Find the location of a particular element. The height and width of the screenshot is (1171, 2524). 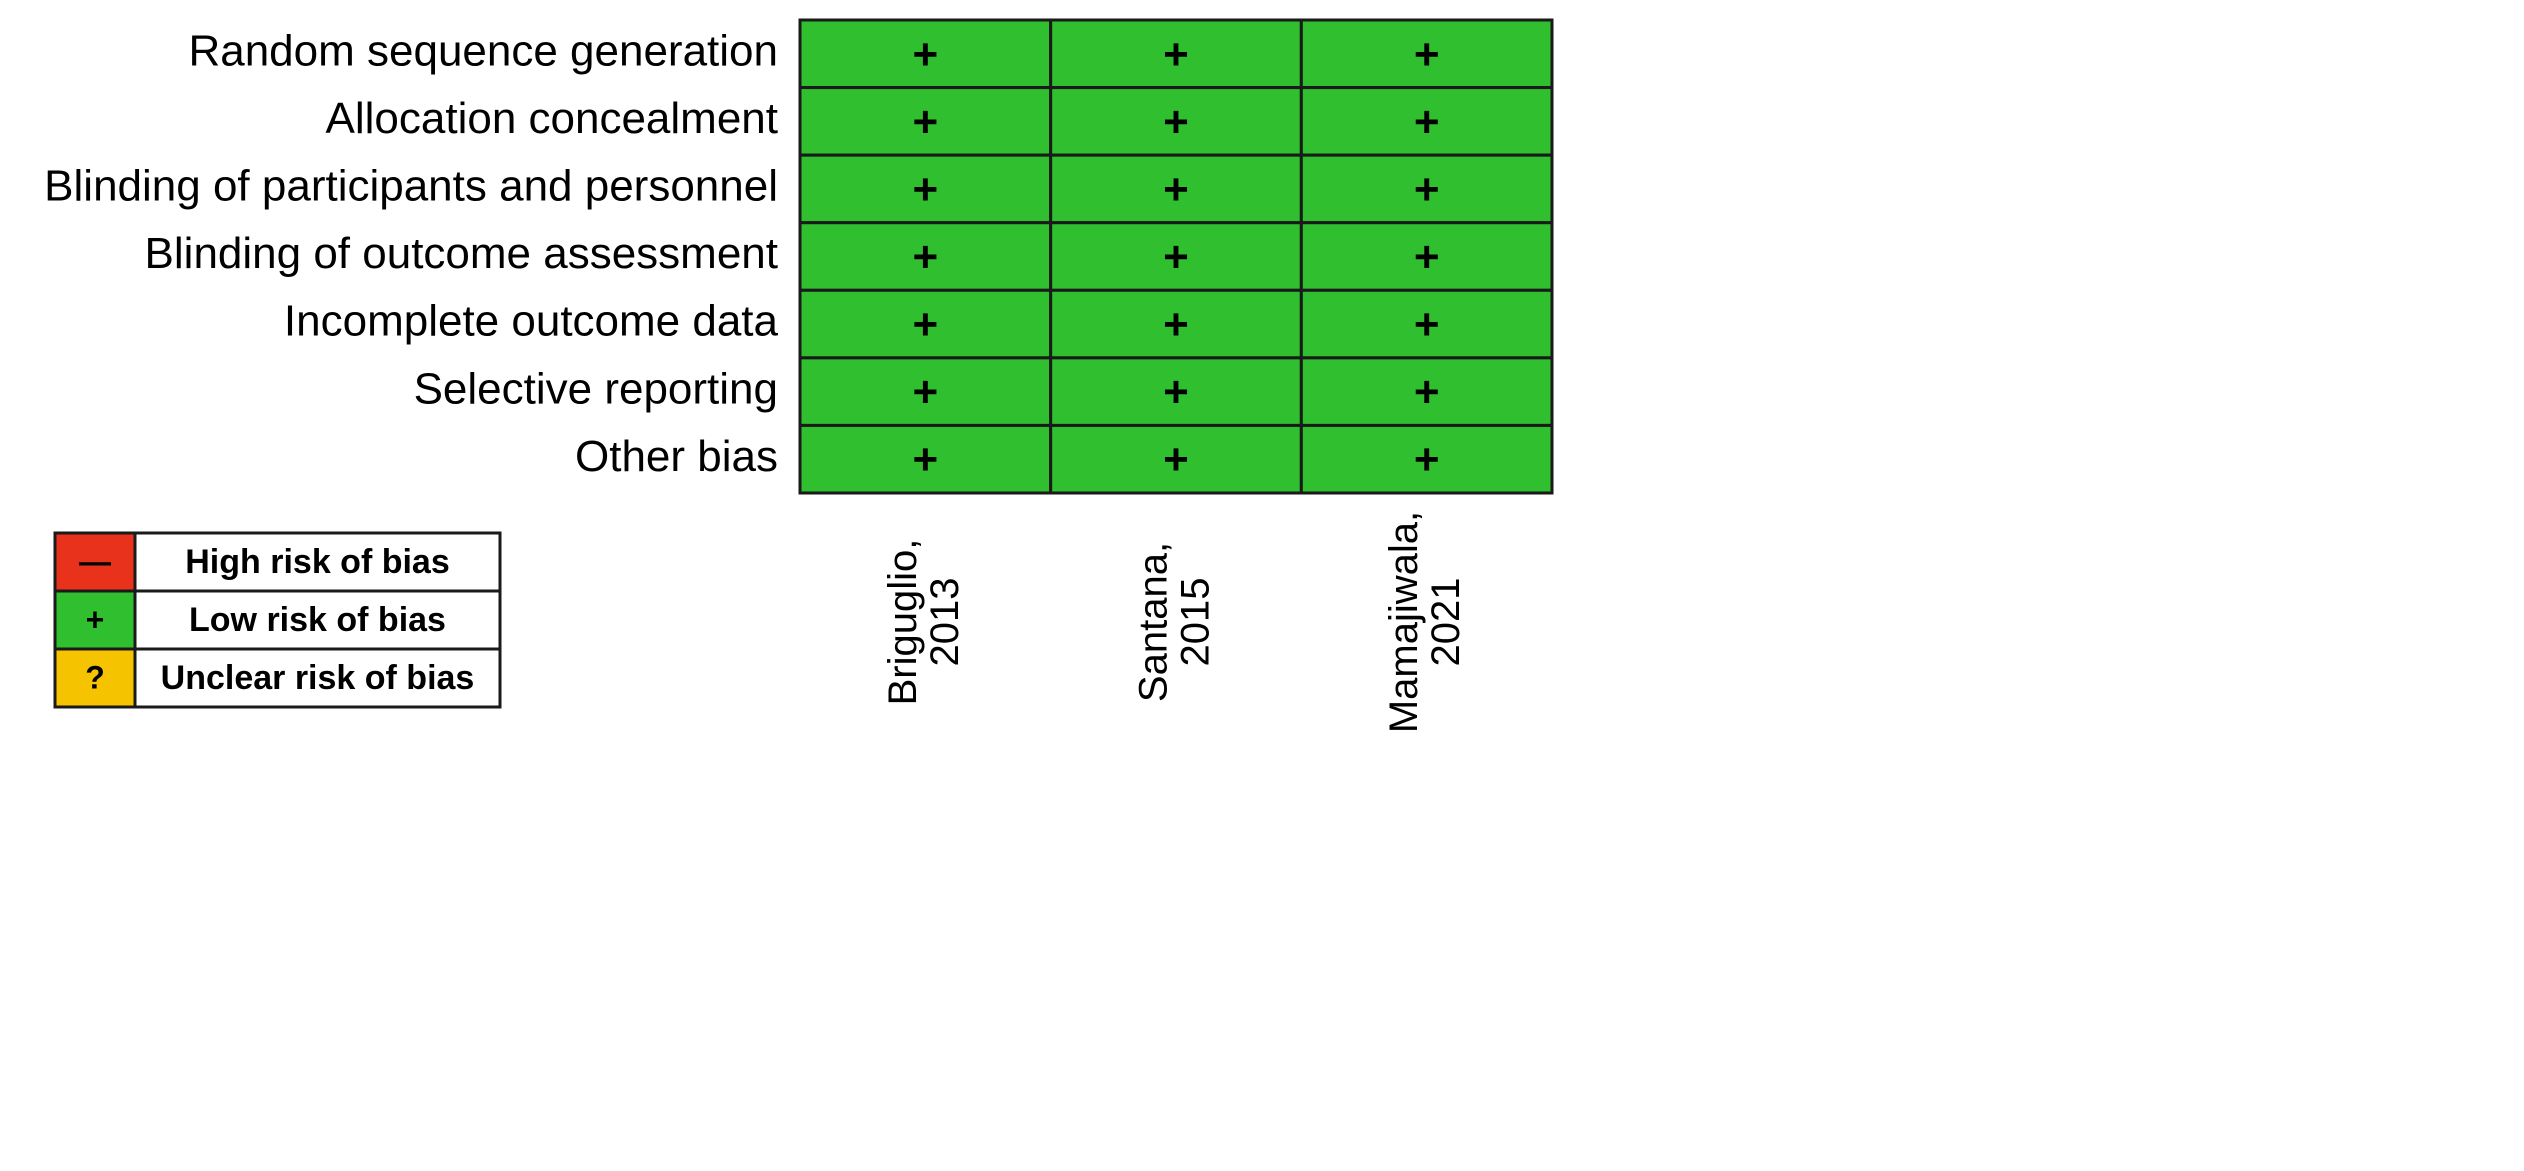

study-name: Mamajiwala, is located at coordinates (1404, 622).